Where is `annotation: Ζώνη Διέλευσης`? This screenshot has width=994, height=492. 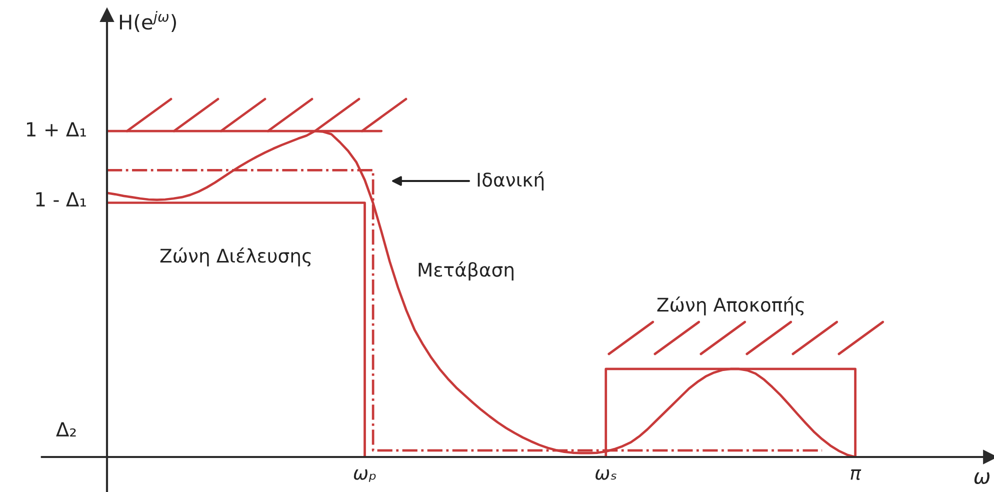
annotation: Ζώνη Διέλευσης is located at coordinates (235, 257).